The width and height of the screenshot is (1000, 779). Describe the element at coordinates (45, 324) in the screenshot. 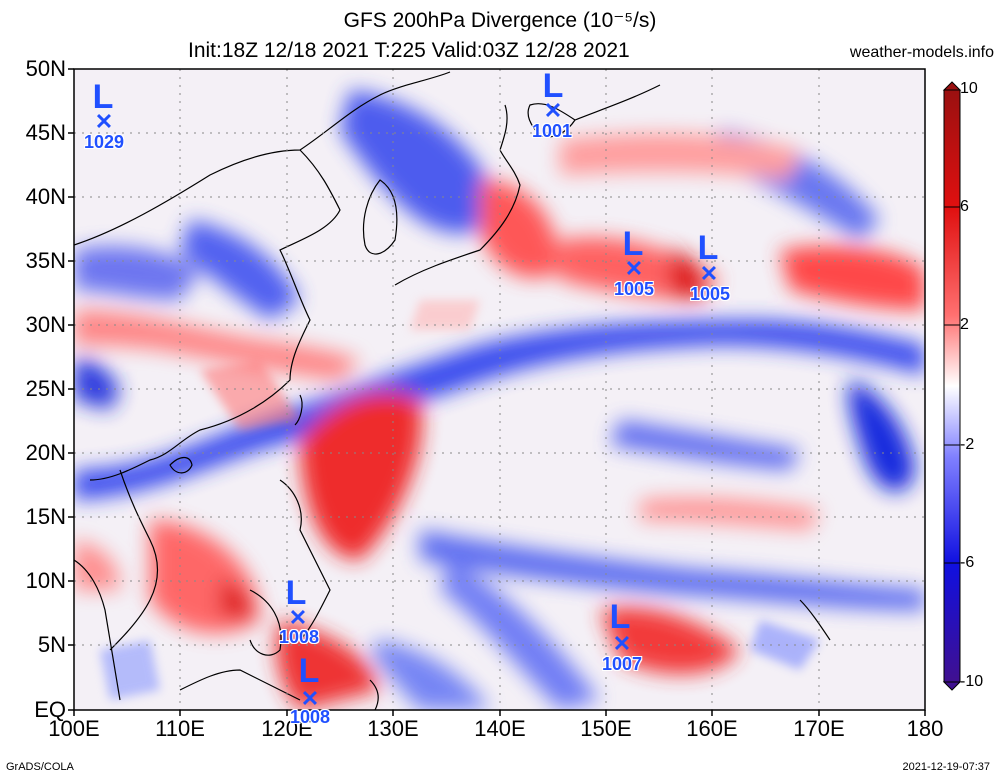

I see `lat-label-30n: 30N` at that location.